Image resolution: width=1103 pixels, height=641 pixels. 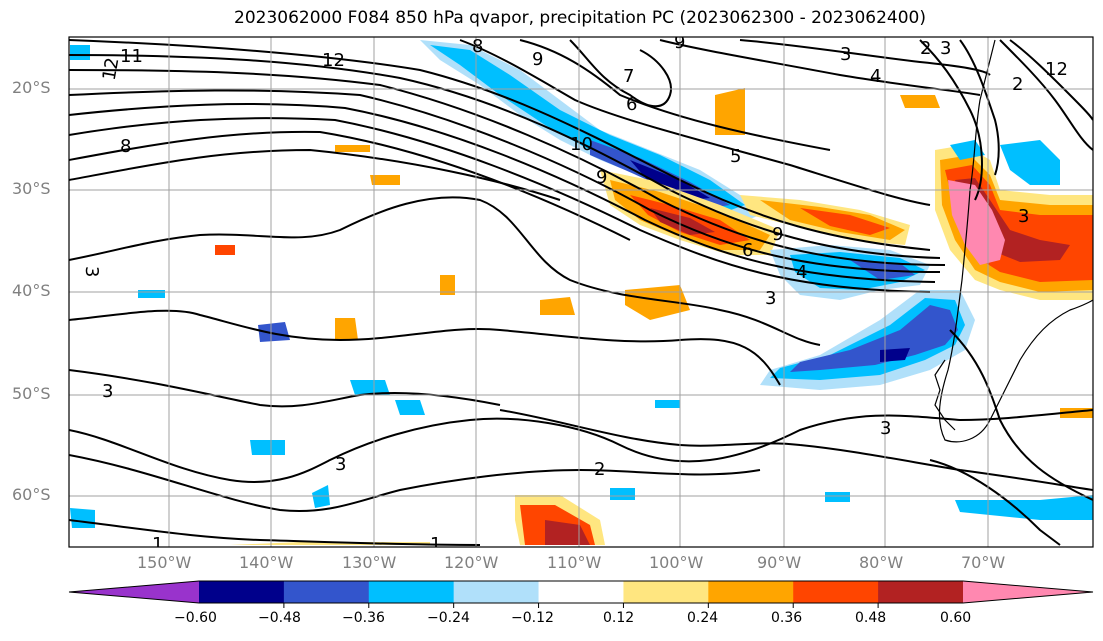 I want to click on coastline, so click(x=1013, y=241).